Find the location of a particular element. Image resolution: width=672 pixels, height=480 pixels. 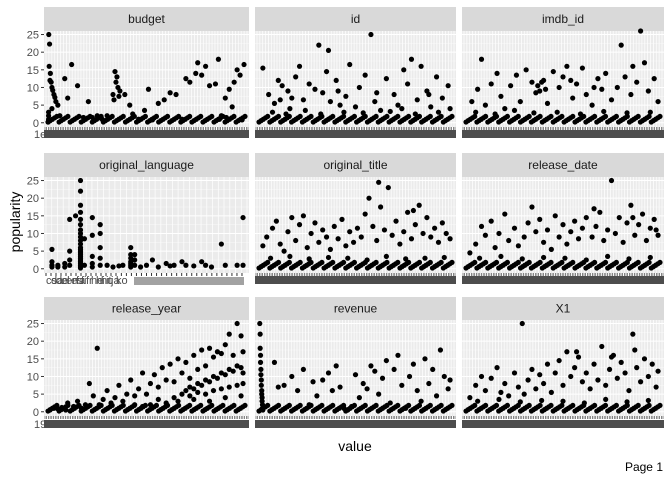

y-tick-label: 10 is located at coordinates (33, 88).